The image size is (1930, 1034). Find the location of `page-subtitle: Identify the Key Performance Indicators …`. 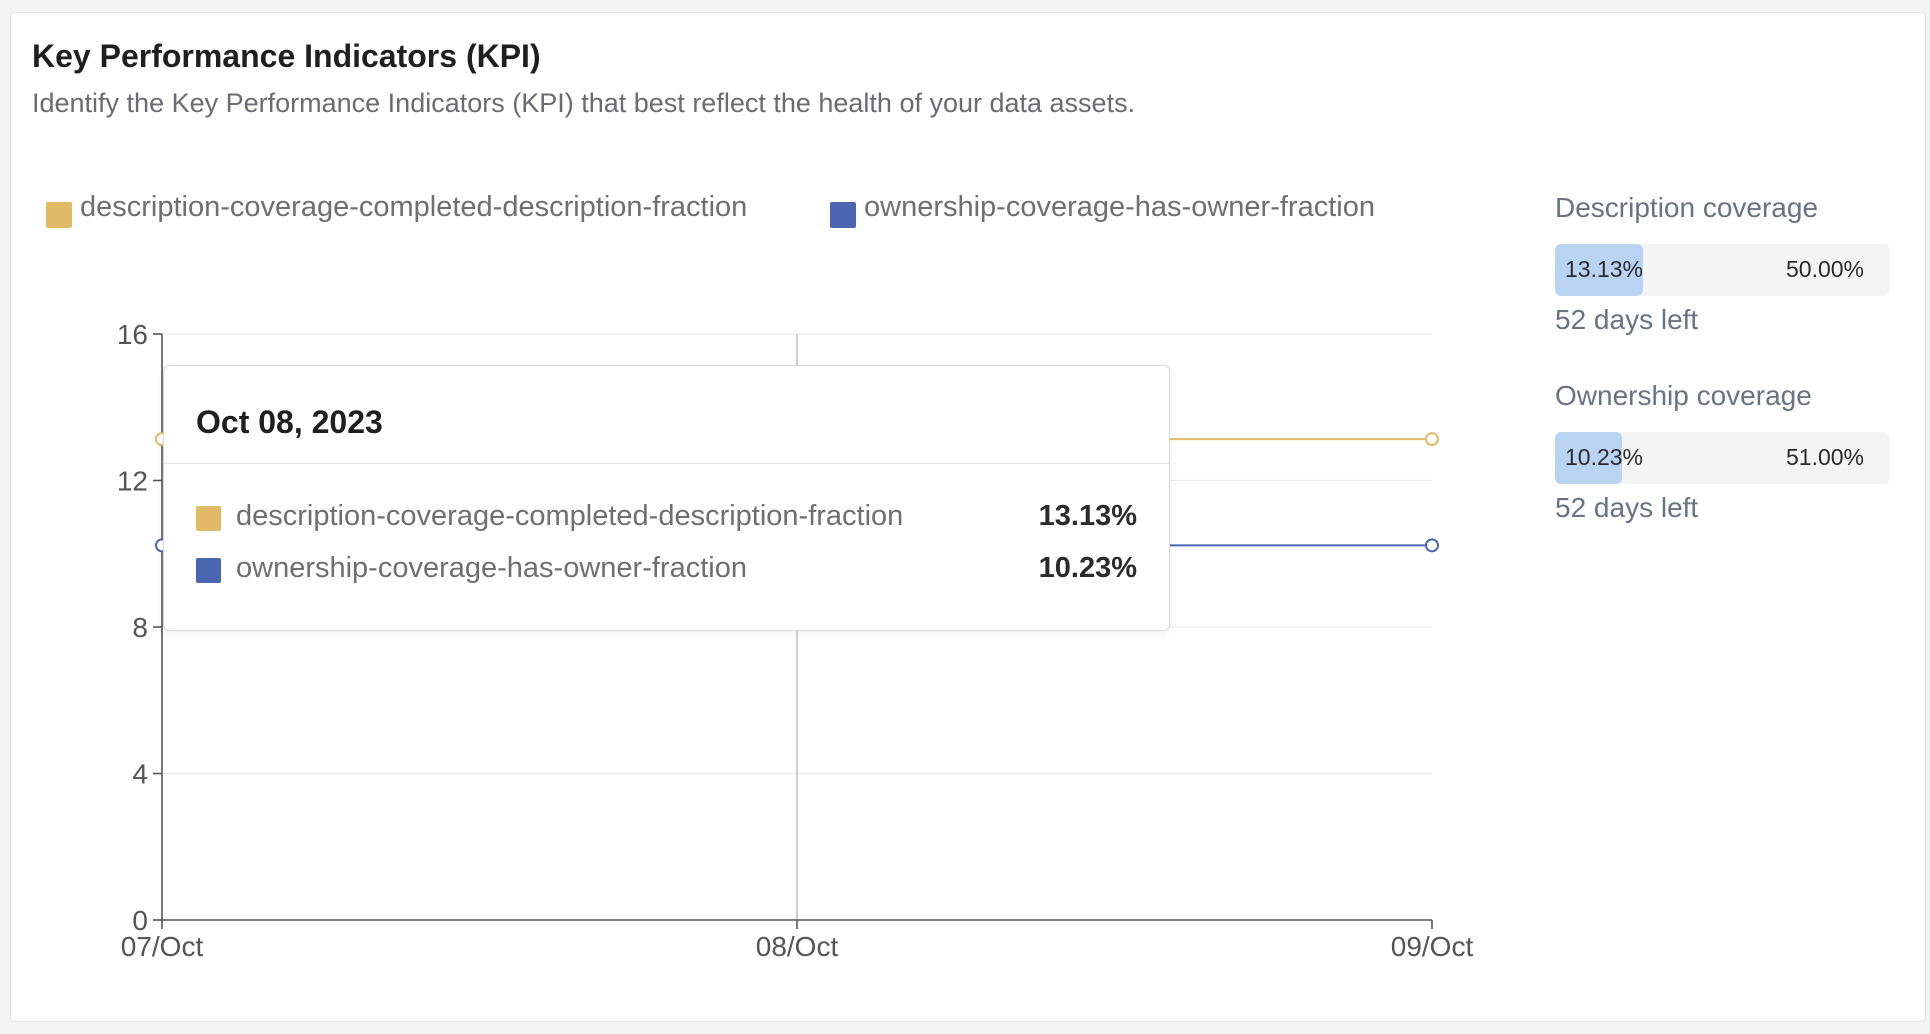

page-subtitle: Identify the Key Performance Indicators … is located at coordinates (584, 103).